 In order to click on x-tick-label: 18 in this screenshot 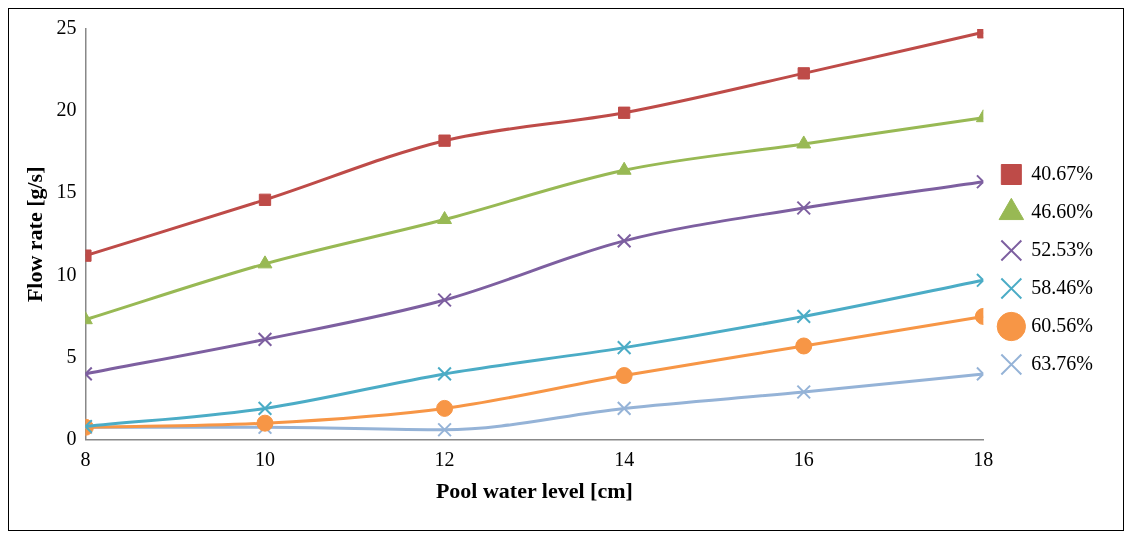, I will do `click(983, 458)`.